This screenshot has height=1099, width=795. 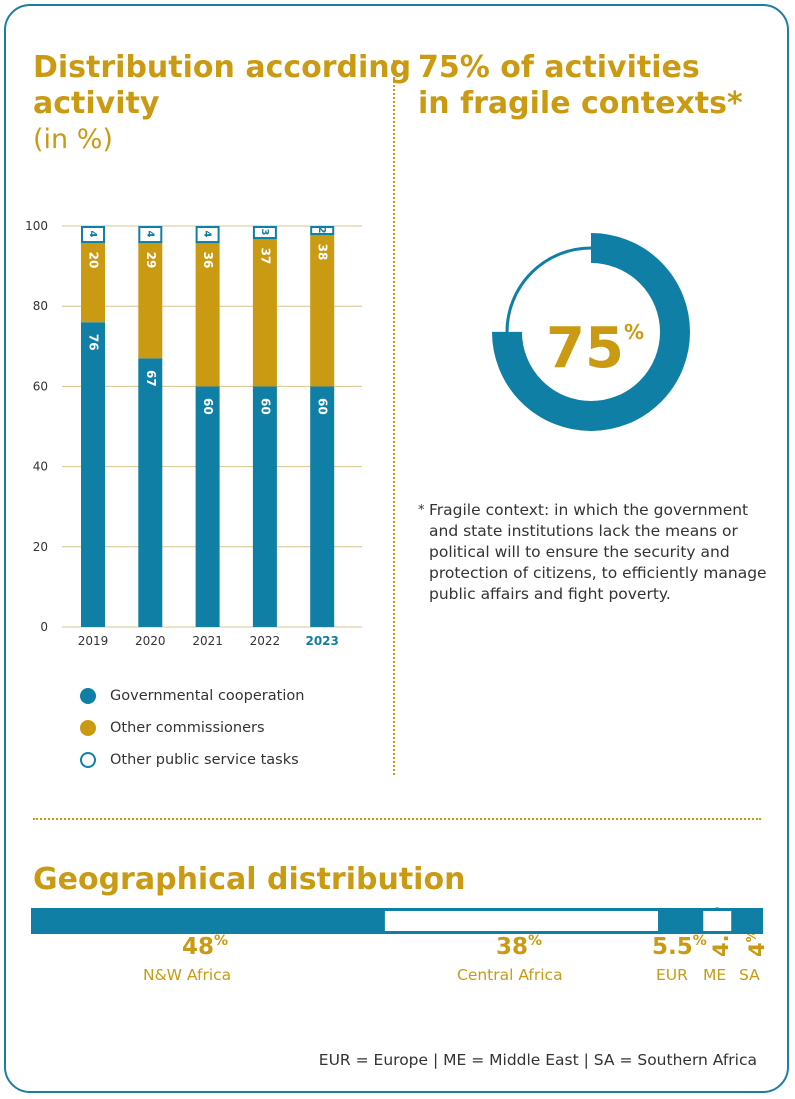 I want to click on bar-value-label: 2, so click(x=321, y=230).